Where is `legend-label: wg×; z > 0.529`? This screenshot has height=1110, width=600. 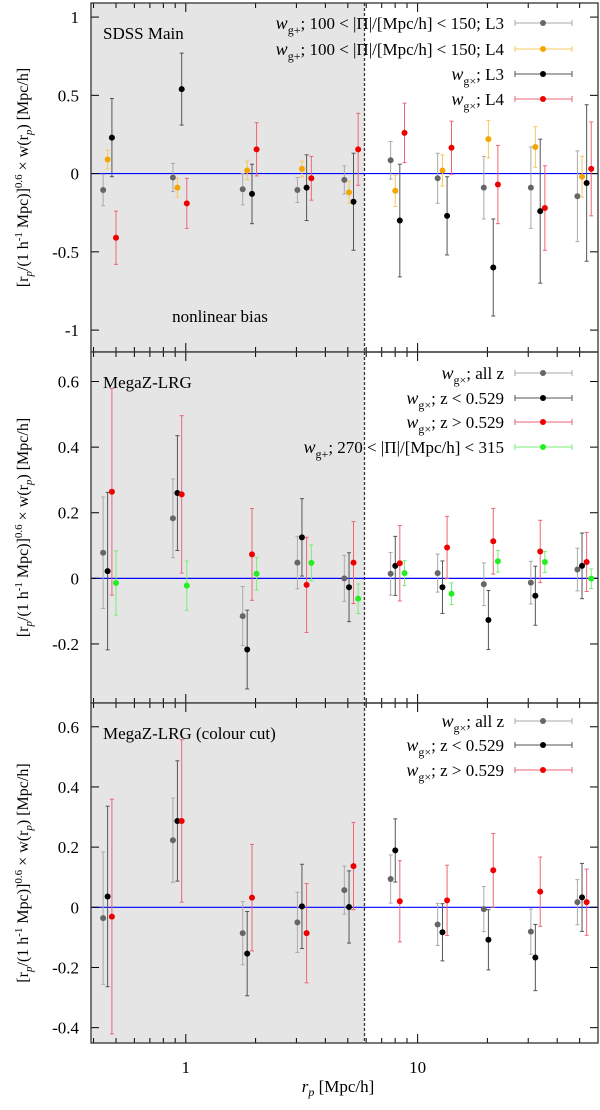 legend-label: wg×; z > 0.529 is located at coordinates (455, 772).